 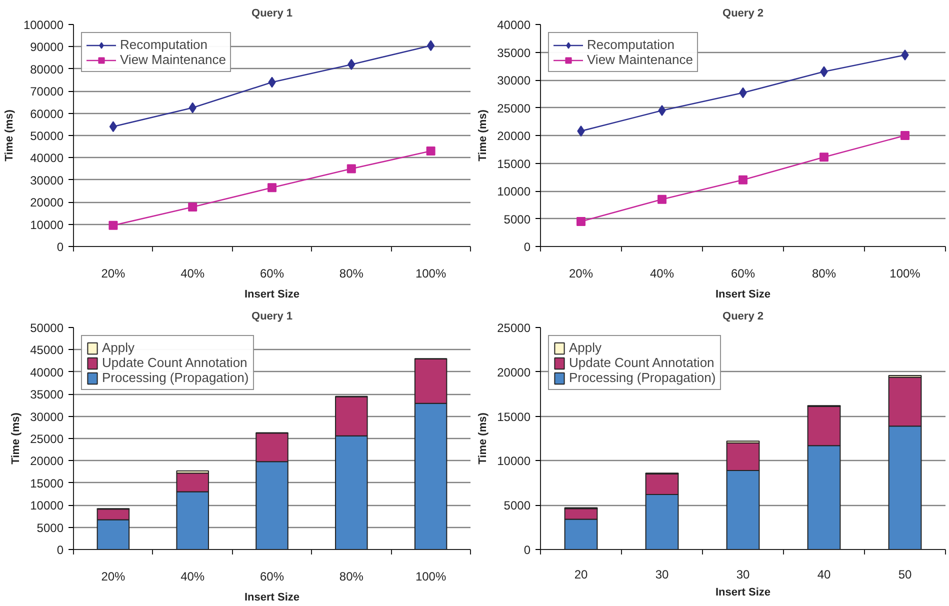 I want to click on y-tick-label: 80000, so click(x=47, y=69).